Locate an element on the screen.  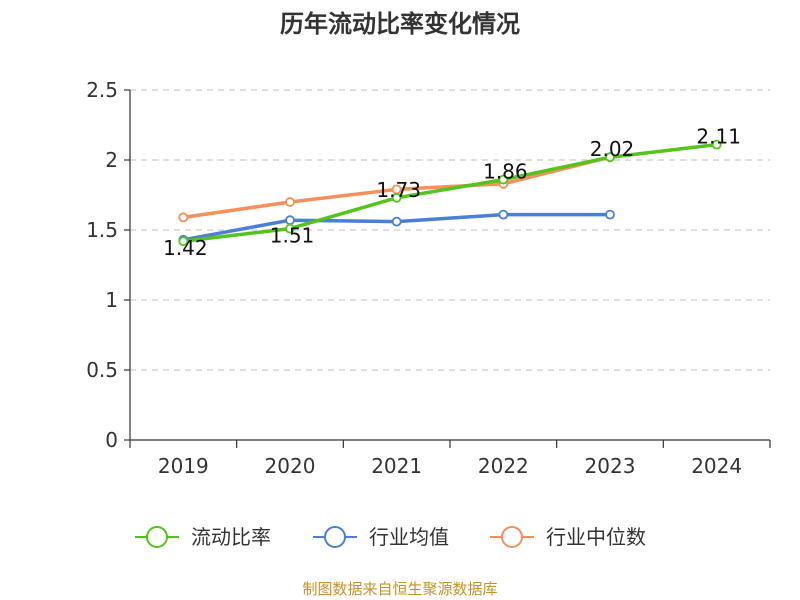
data-label: 1.51 is located at coordinates (292, 236).